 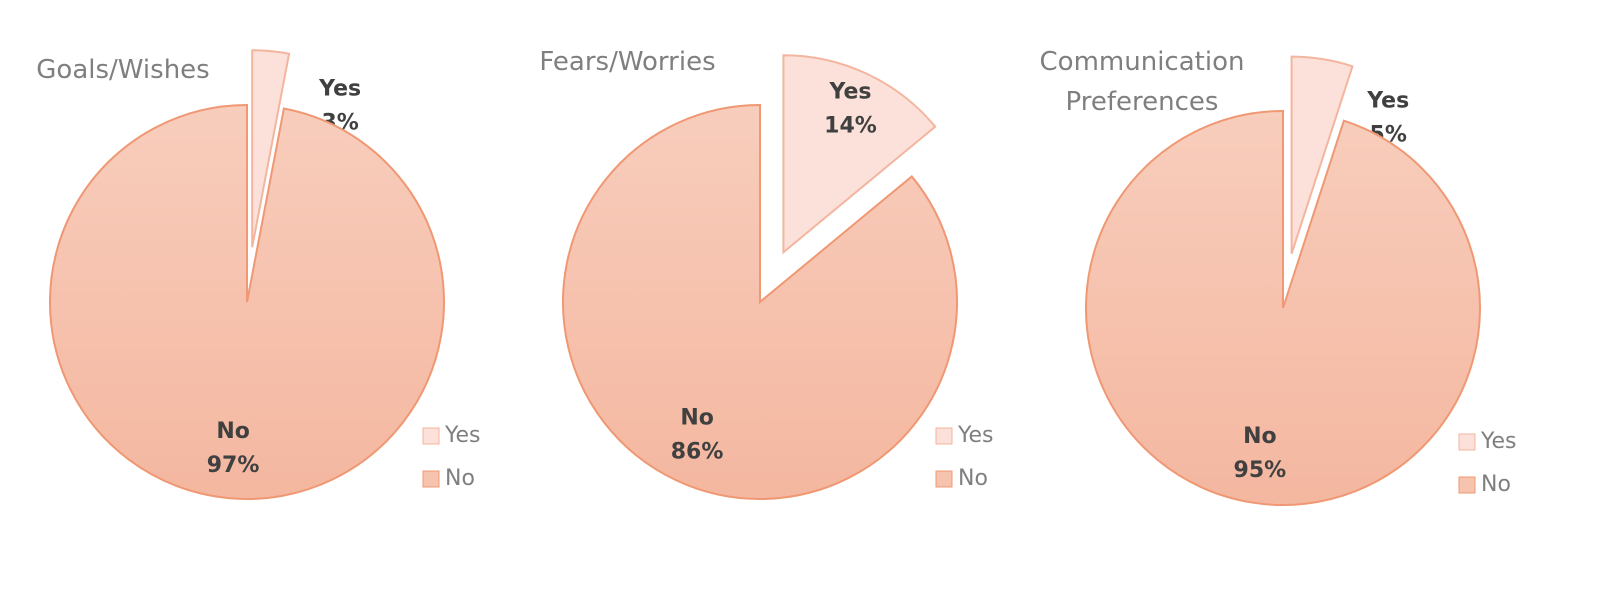 What do you see at coordinates (697, 452) in the screenshot?
I see `data-label-value: 86%` at bounding box center [697, 452].